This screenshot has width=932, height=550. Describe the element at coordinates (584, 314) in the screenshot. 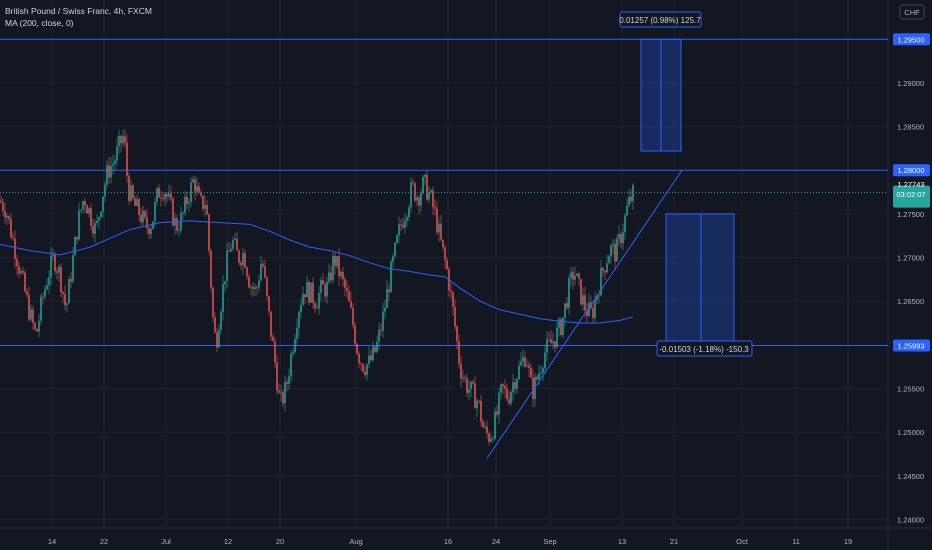

I see `trend-line` at that location.